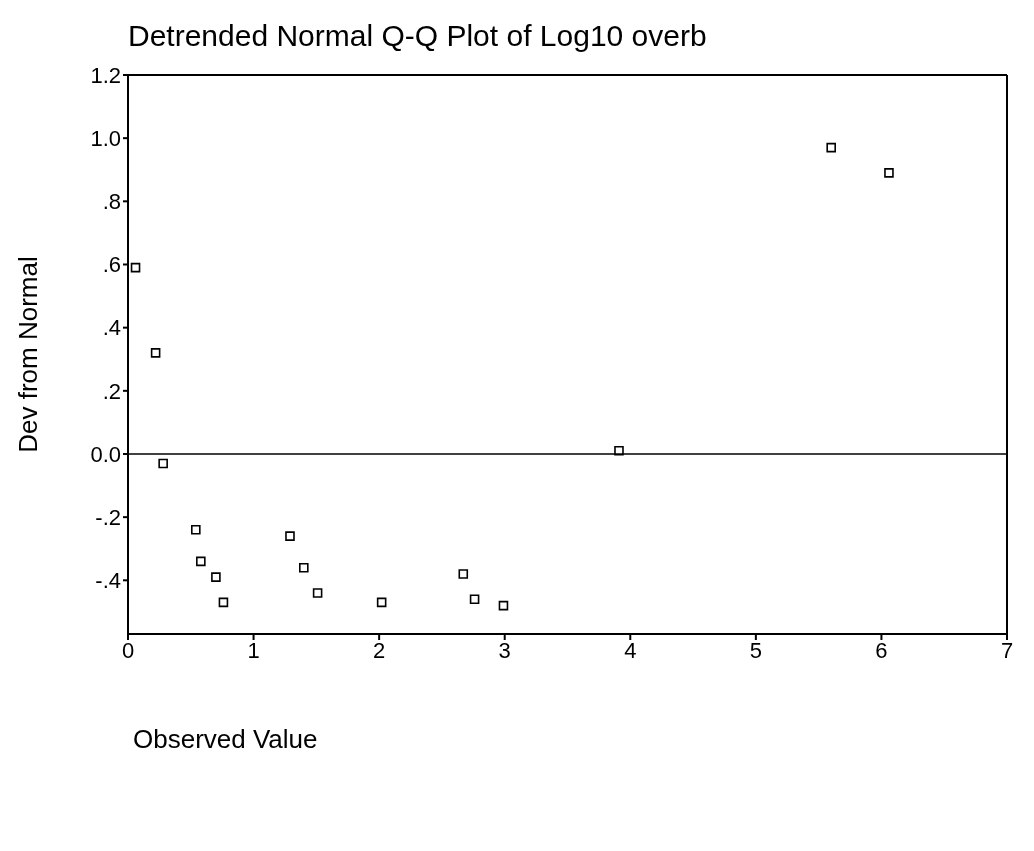 This screenshot has height=851, width=1034. I want to click on x-tick-label: 7, so click(1007, 650).